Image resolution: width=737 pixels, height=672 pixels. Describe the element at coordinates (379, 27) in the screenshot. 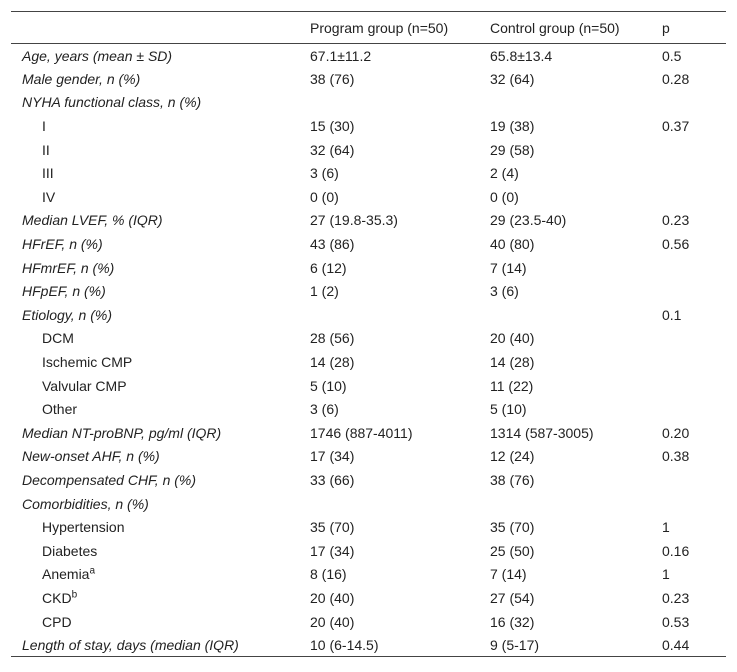

I see `header-cell: Program group (n=50)` at that location.